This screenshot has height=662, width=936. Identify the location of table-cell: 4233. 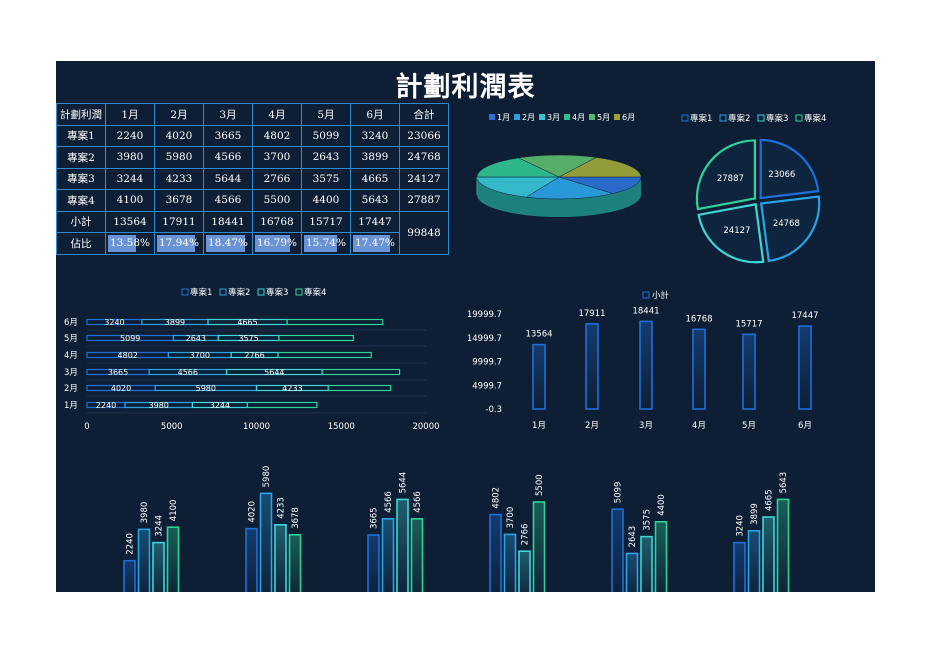
(179, 178).